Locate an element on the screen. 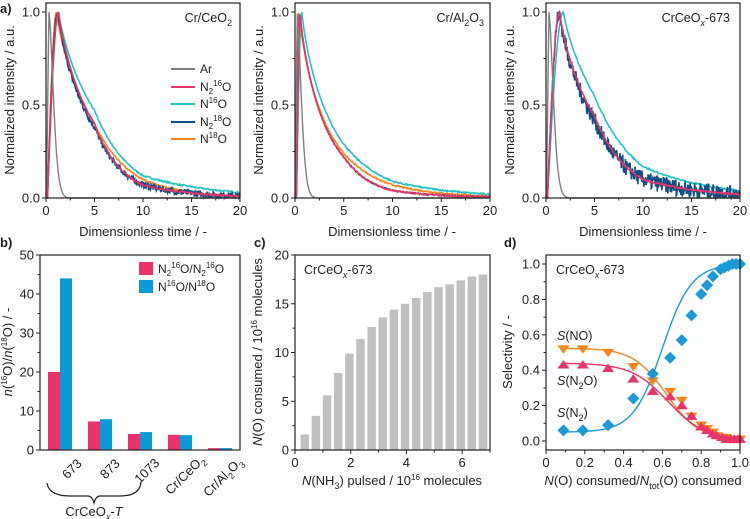  legend-item-n-16o: N16O is located at coordinates (199, 103).